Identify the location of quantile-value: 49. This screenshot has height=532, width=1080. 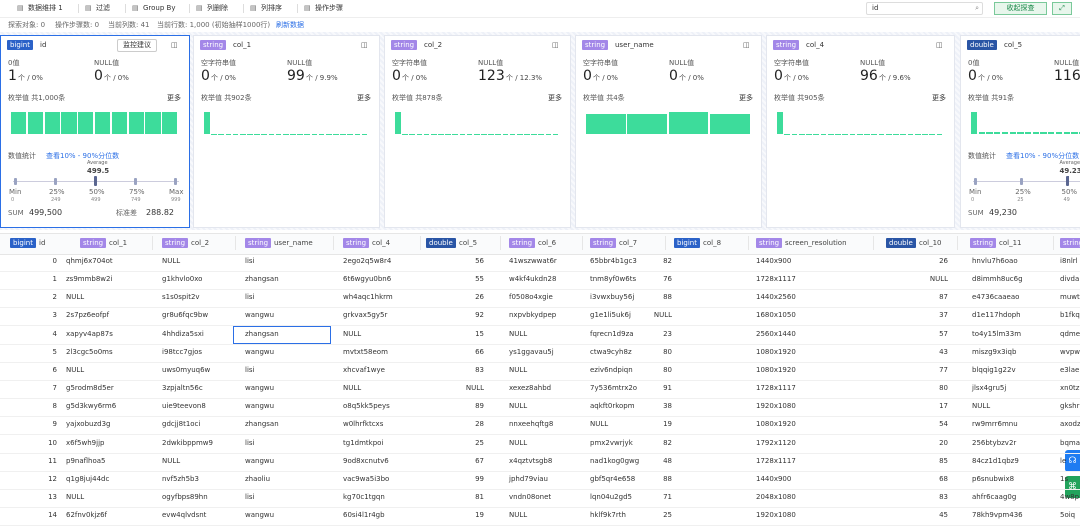
(1066, 200).